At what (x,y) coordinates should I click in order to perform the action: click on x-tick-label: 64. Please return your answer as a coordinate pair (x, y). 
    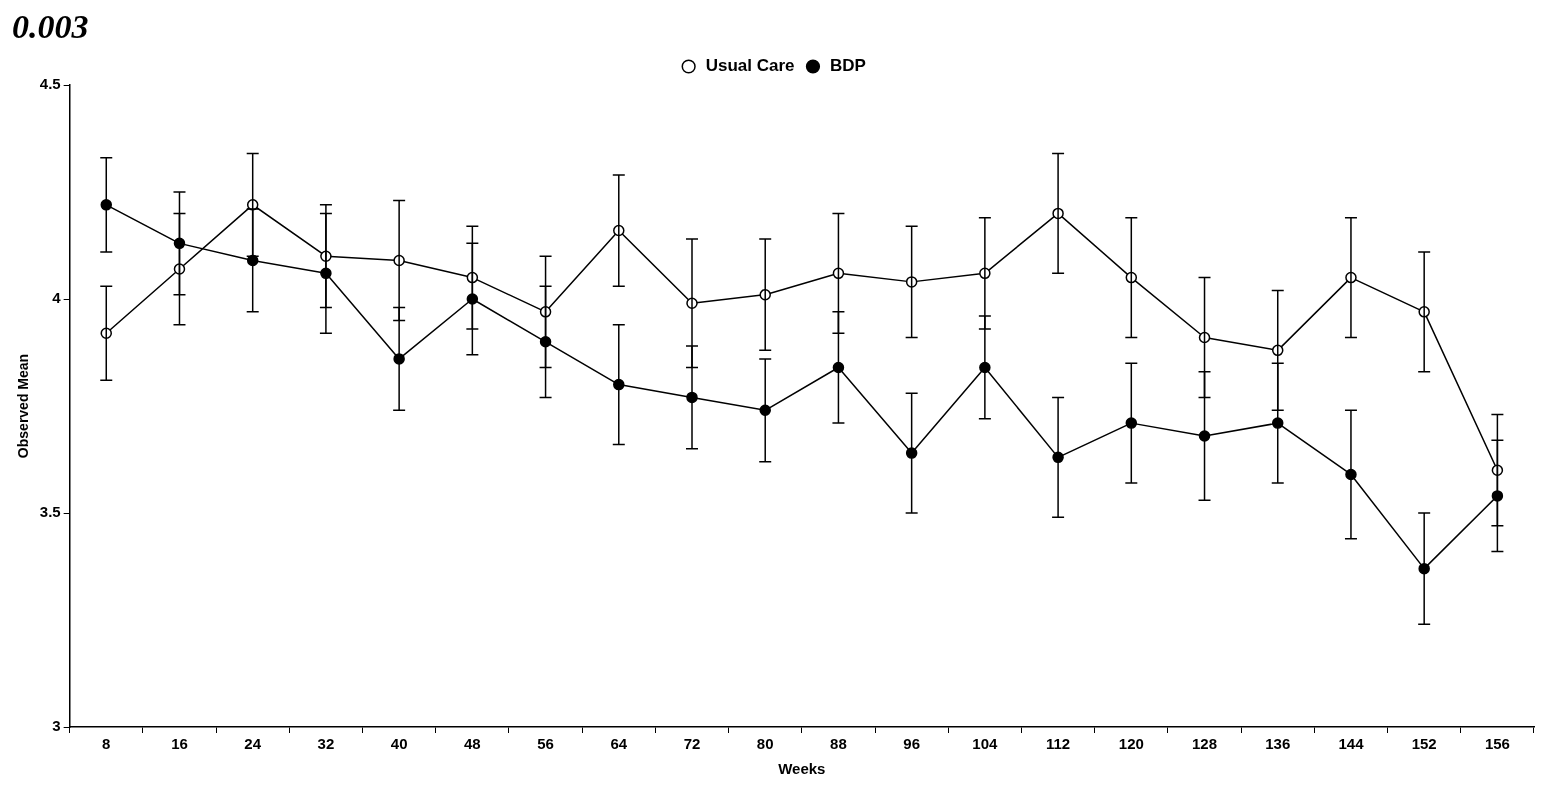
    Looking at the image, I should click on (619, 744).